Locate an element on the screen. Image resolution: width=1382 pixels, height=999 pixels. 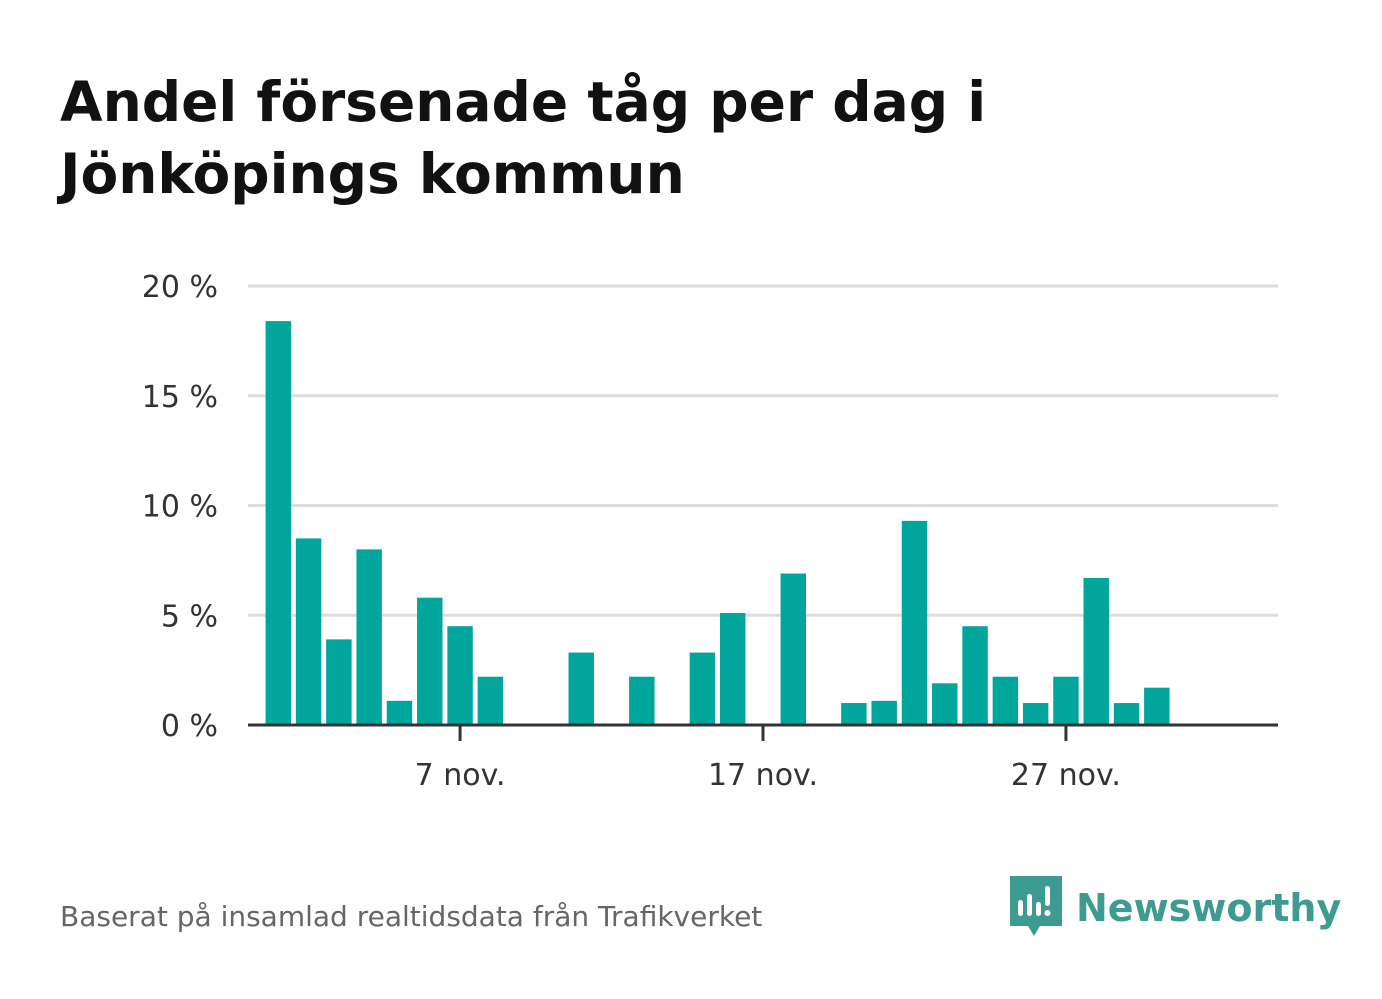
y-tick-label: 0 % is located at coordinates (189, 726).